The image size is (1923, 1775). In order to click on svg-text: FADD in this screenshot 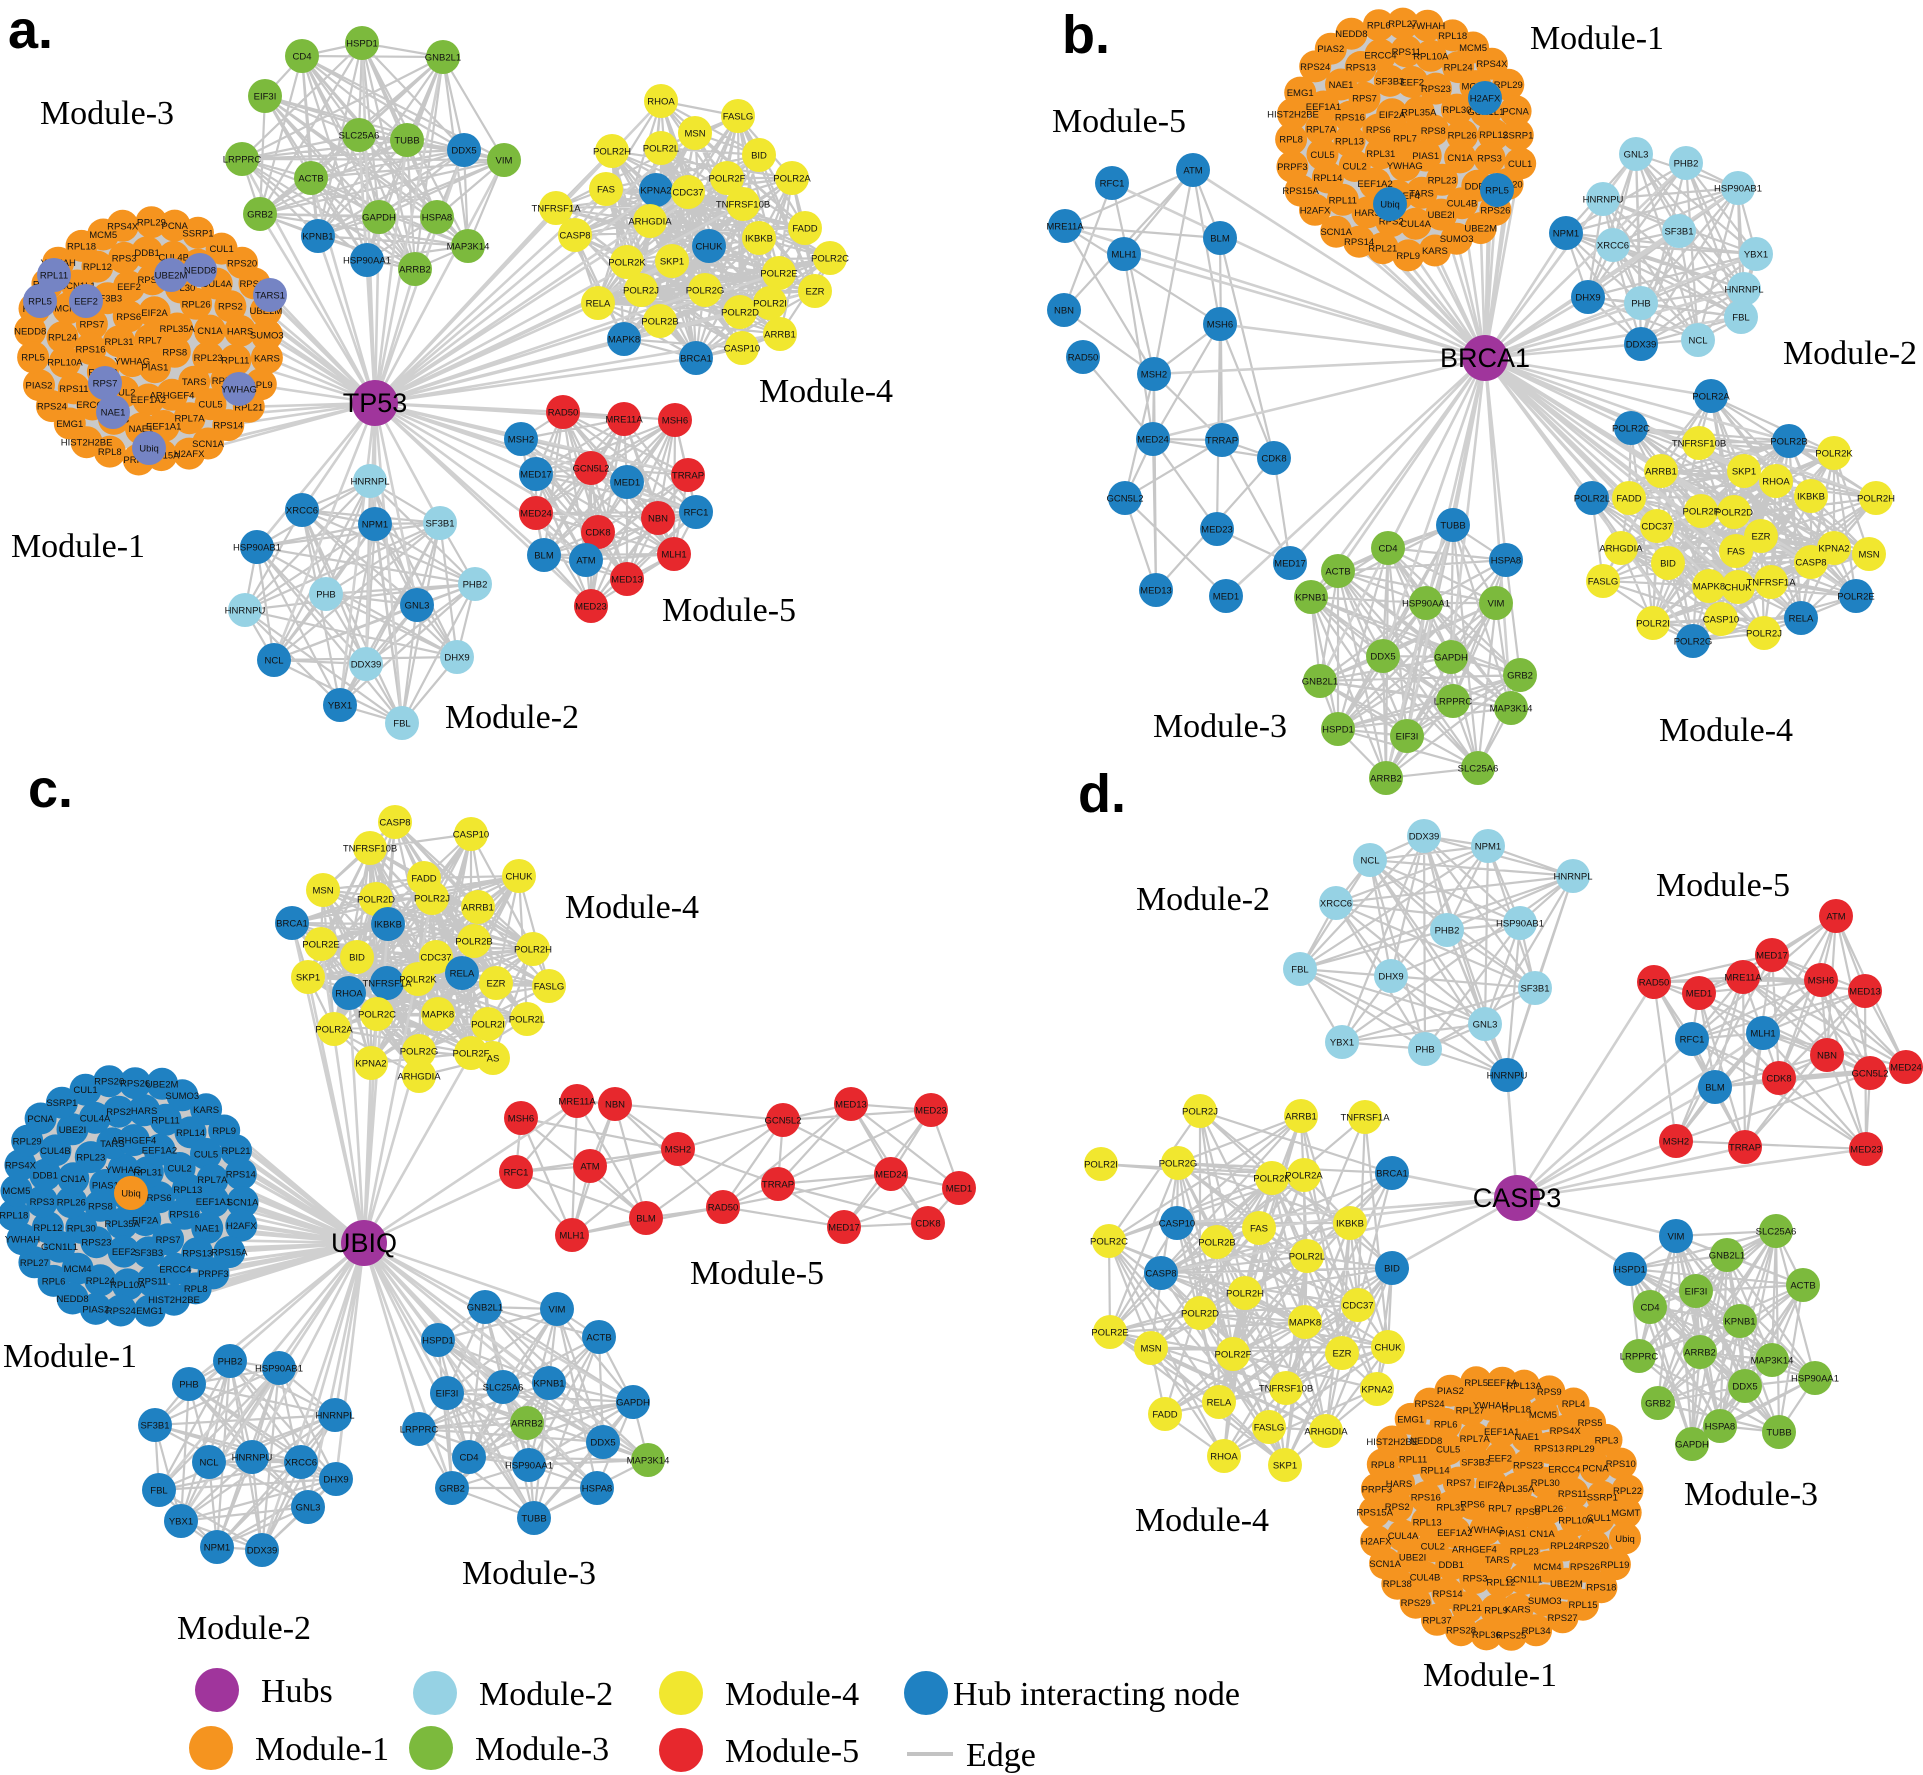, I will do `click(804, 229)`.